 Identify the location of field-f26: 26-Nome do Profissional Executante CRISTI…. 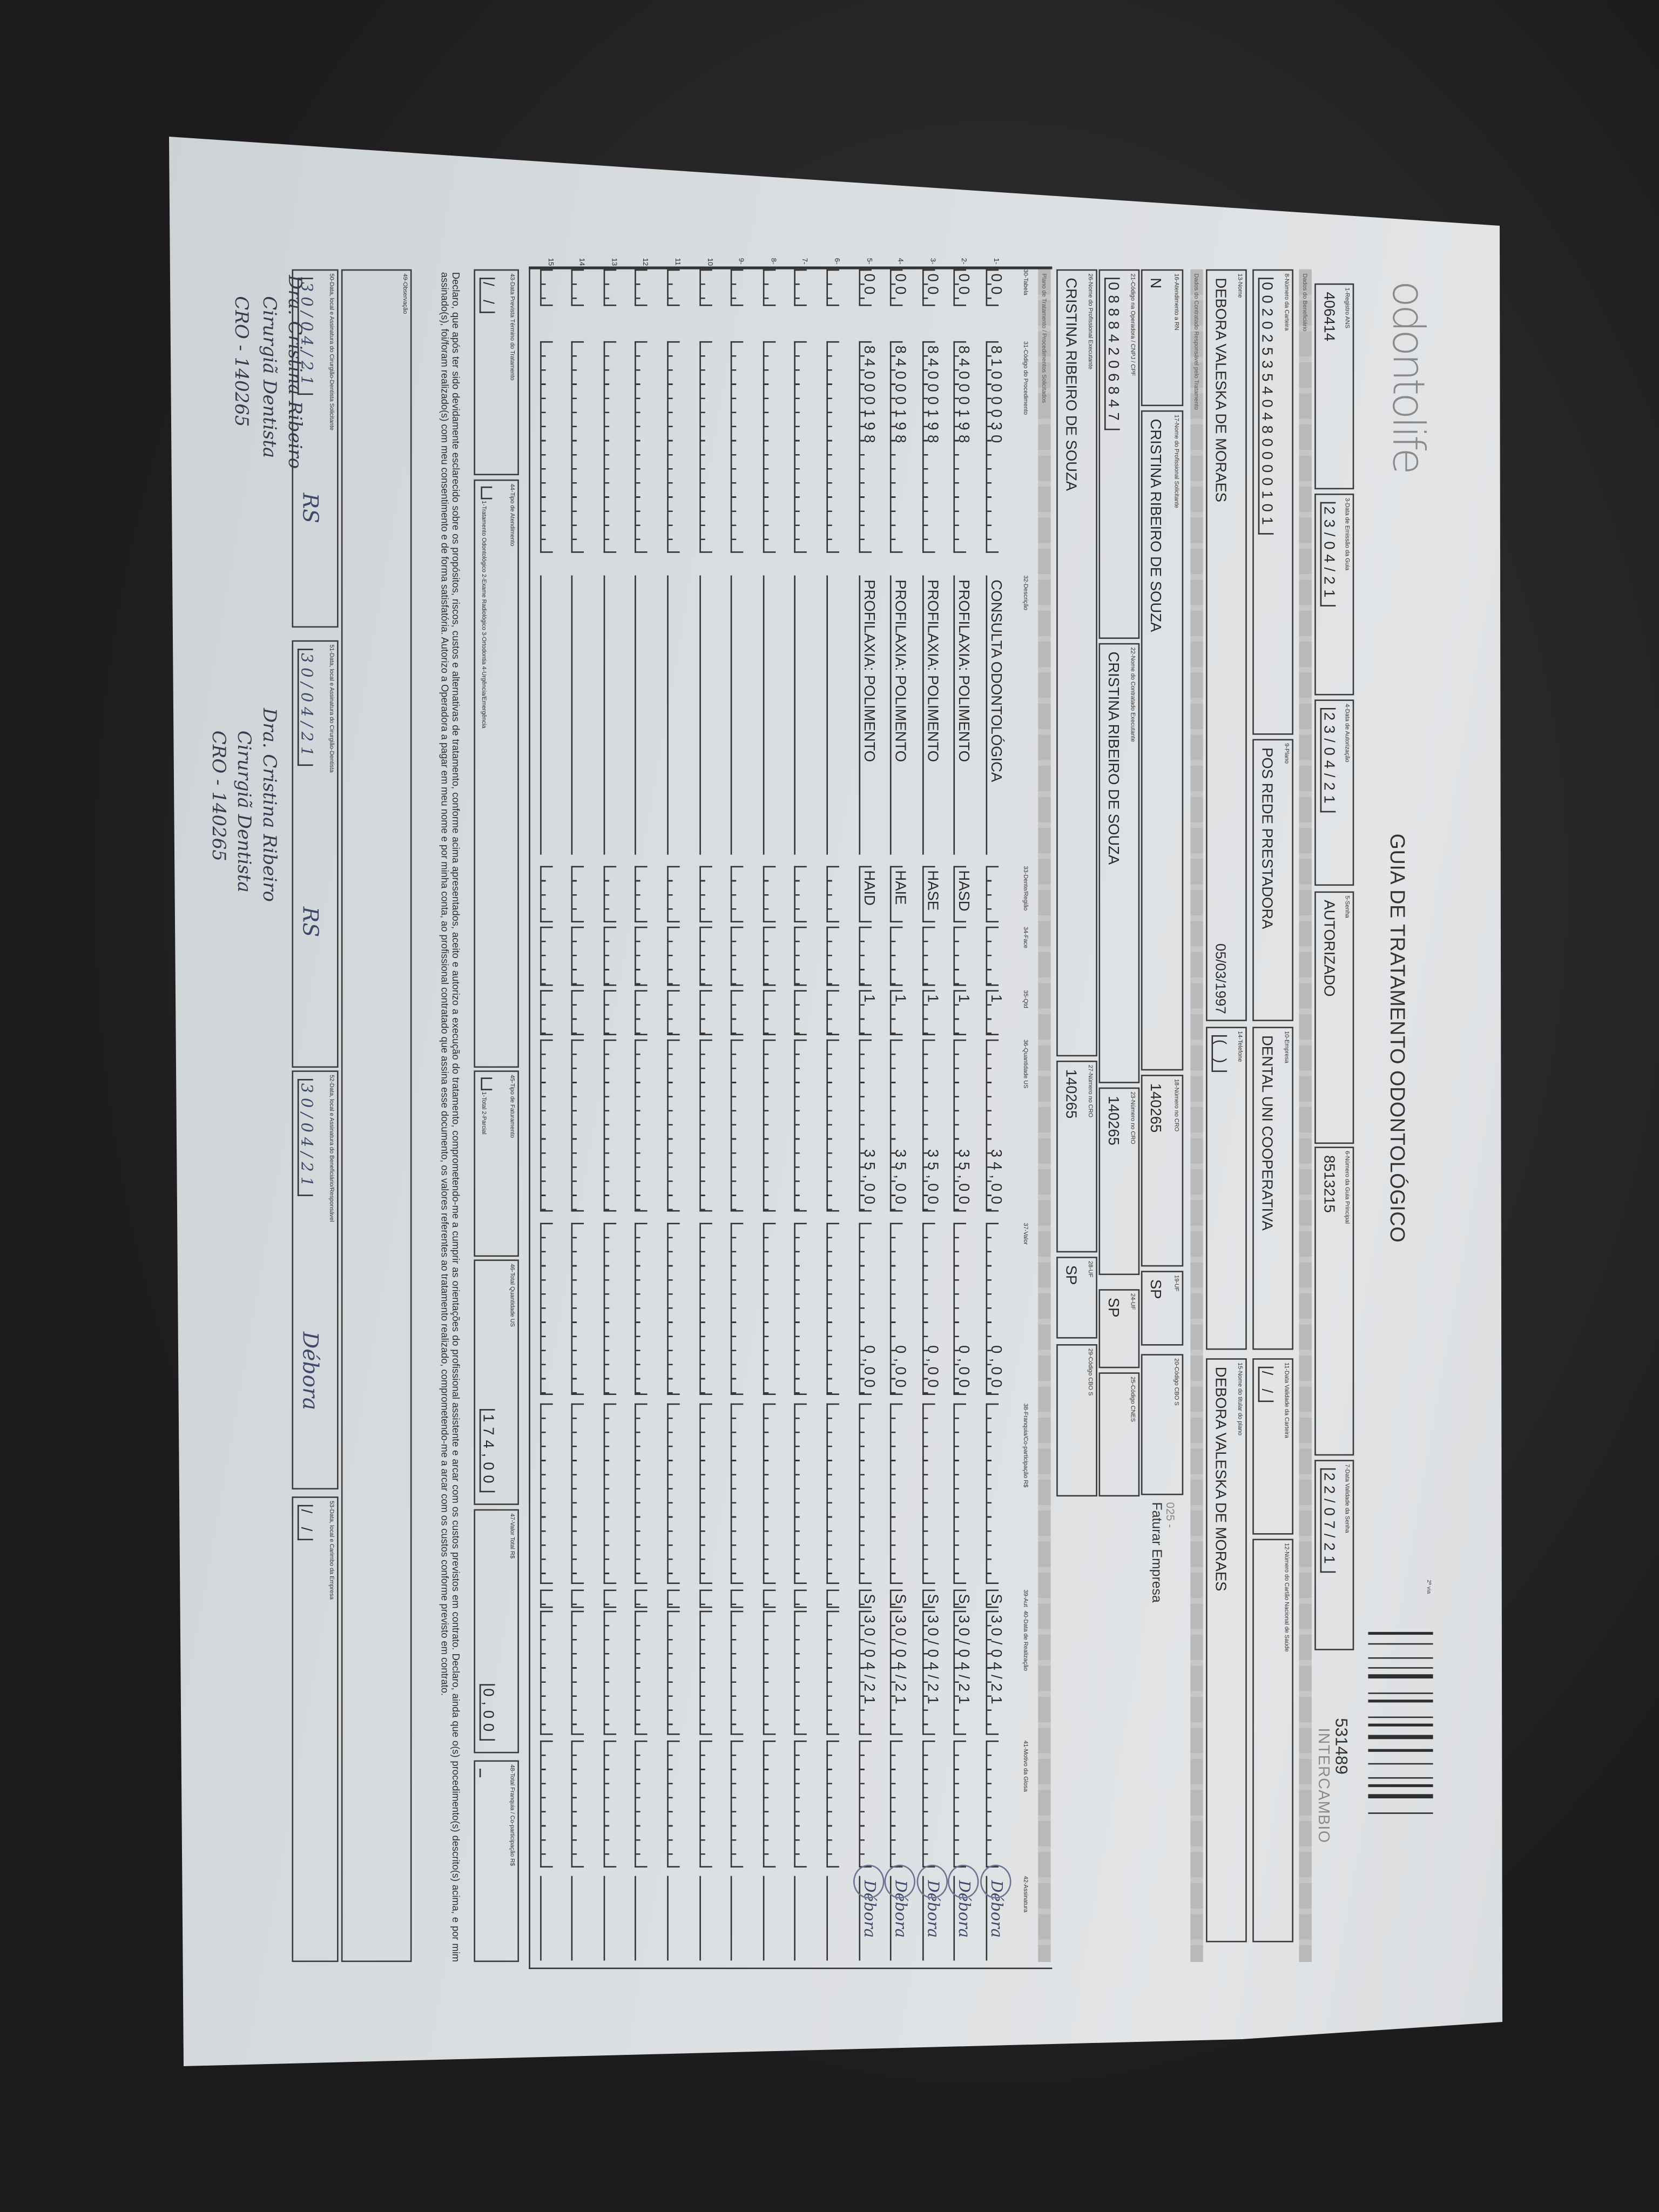
(1076, 663).